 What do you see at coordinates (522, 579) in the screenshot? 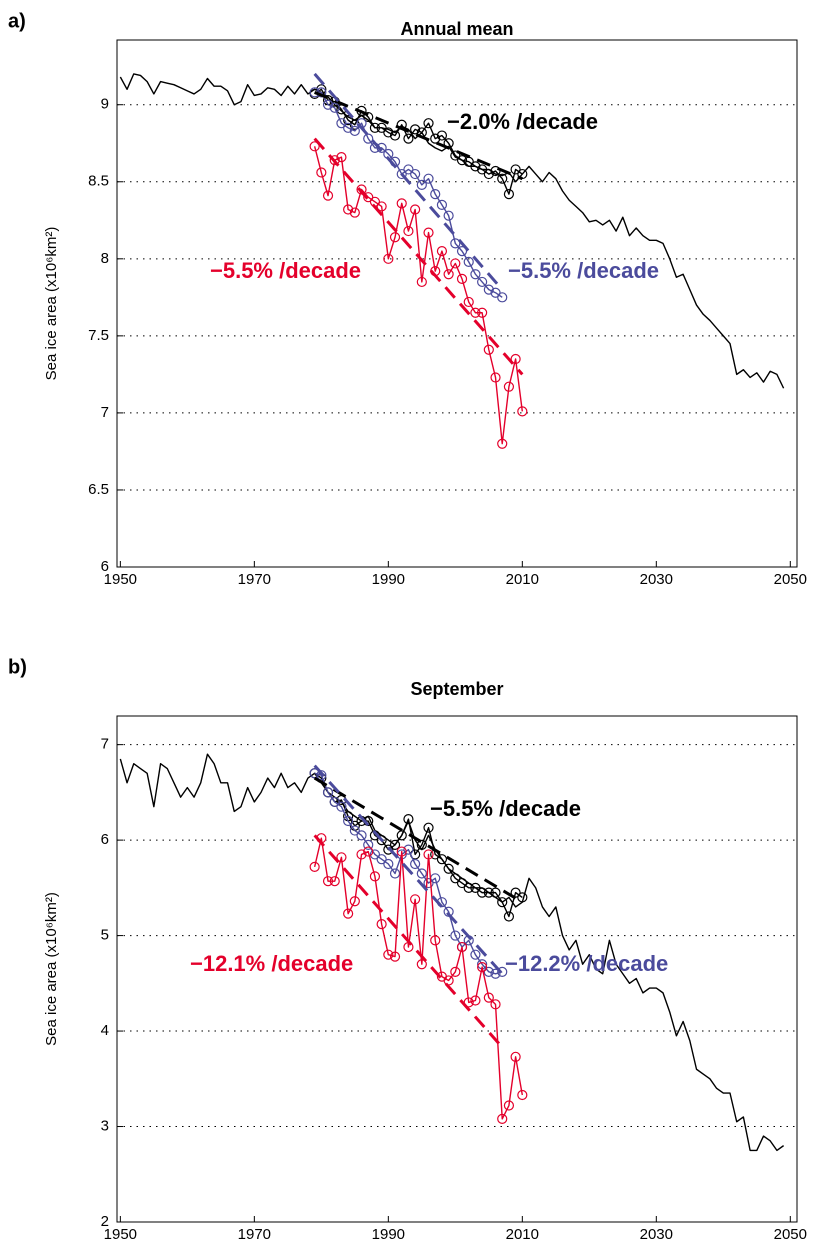
I see `x-tick-label: 2010` at bounding box center [522, 579].